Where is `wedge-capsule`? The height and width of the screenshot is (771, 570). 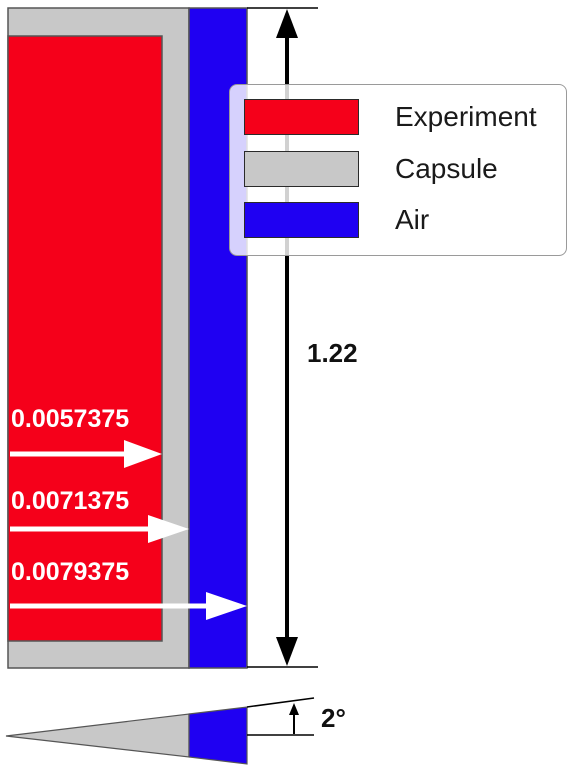
wedge-capsule is located at coordinates (97, 735).